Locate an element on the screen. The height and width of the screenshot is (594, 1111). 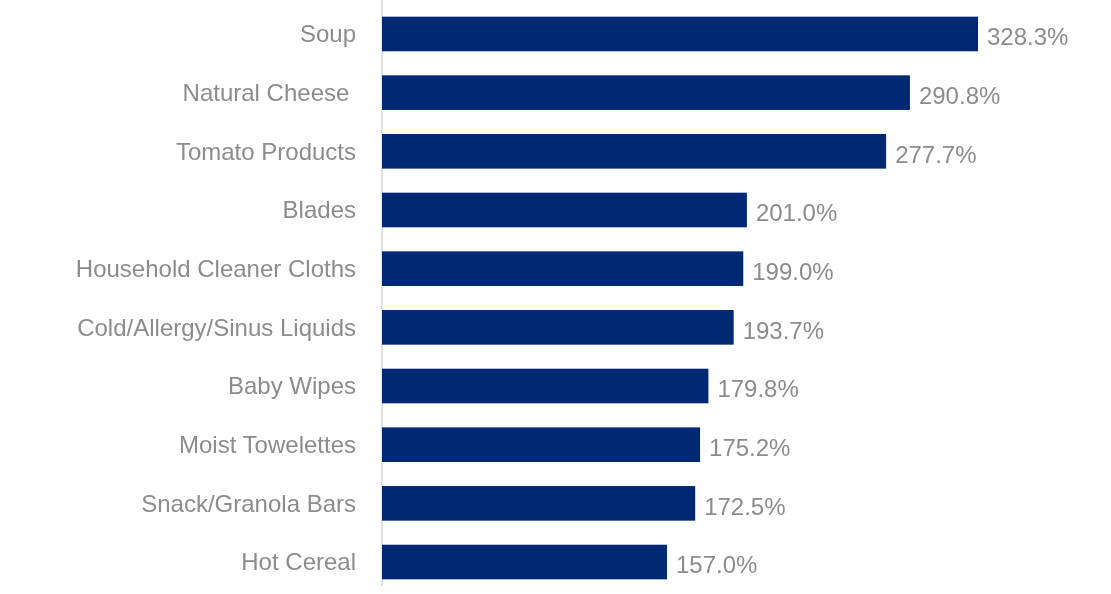
data-label: 193.7% is located at coordinates (783, 330).